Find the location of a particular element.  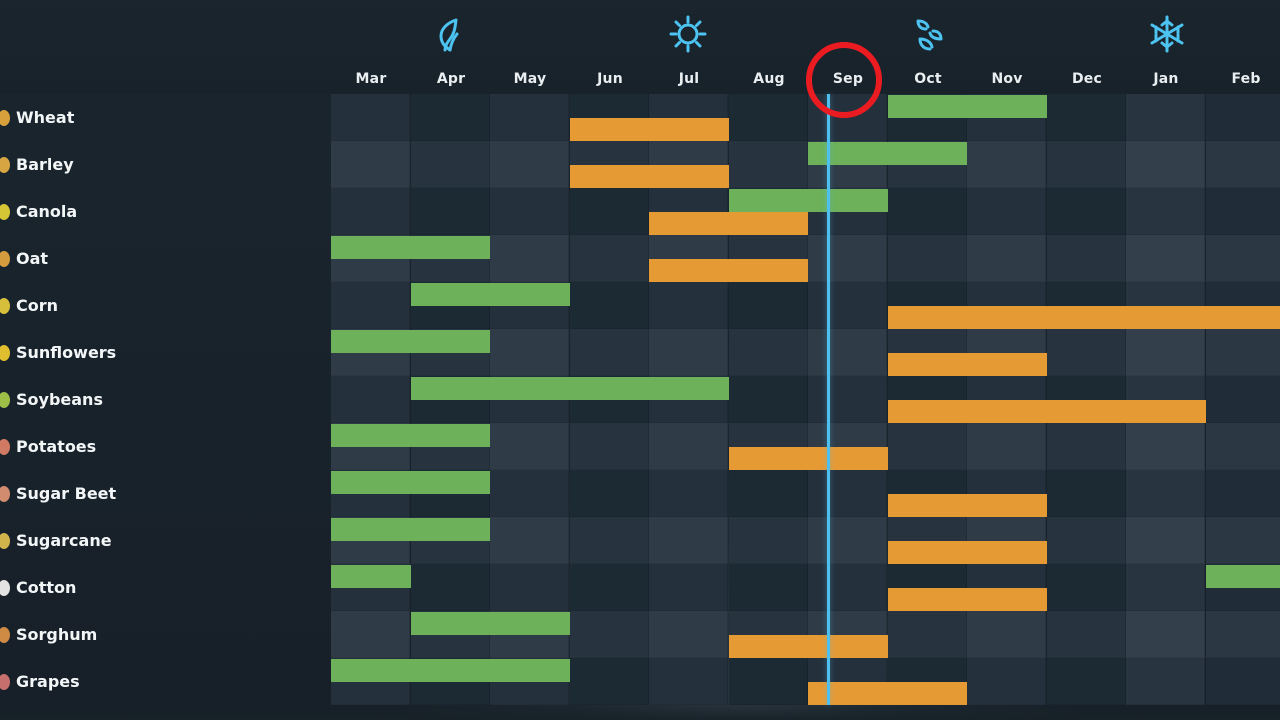

month-label-nov: Nov is located at coordinates (1007, 79).